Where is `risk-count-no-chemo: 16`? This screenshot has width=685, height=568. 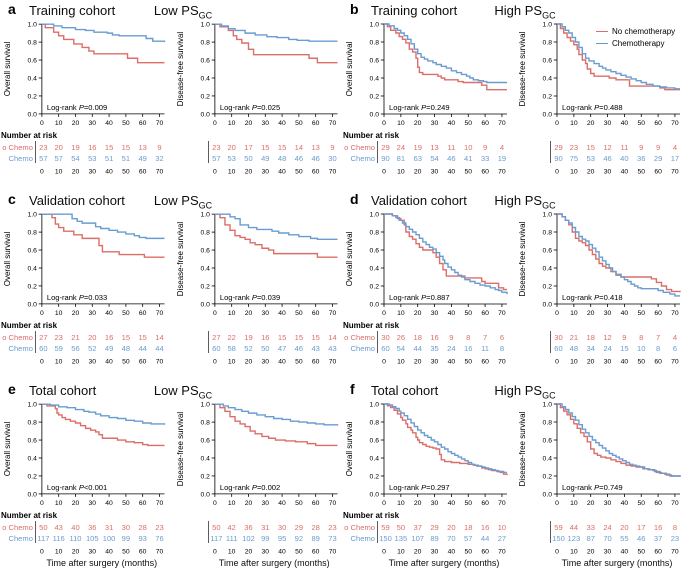 risk-count-no-chemo: 16 is located at coordinates (434, 337).